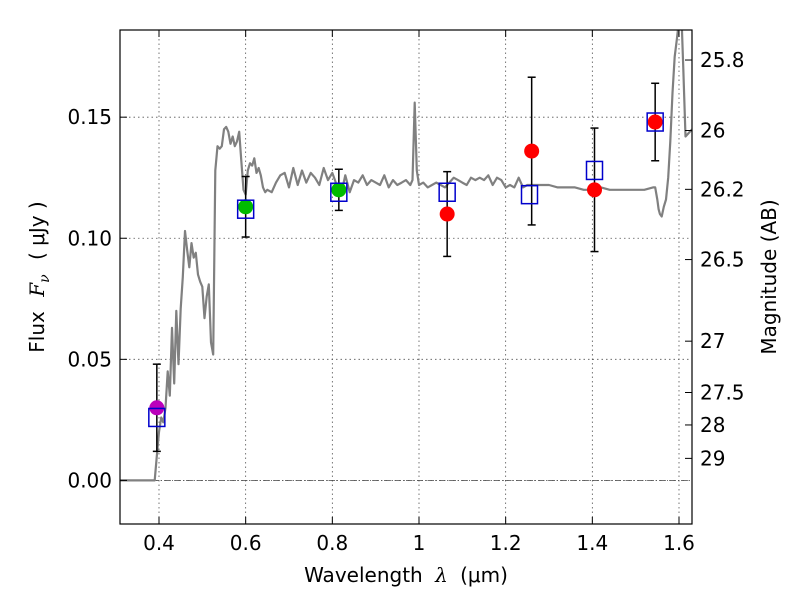 This screenshot has width=800, height=600. I want to click on y-tick-label: 0.00, so click(89, 480).